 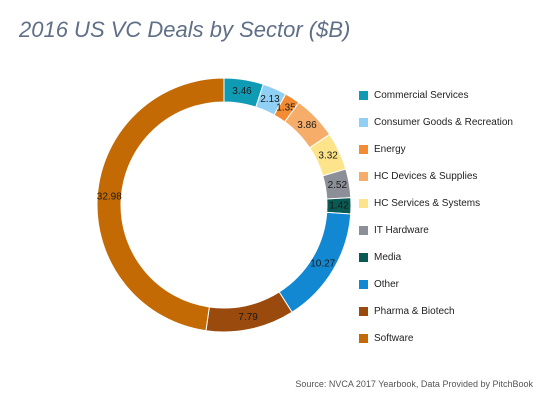 I want to click on legend-label: HC Devices & Supplies, so click(x=426, y=176).